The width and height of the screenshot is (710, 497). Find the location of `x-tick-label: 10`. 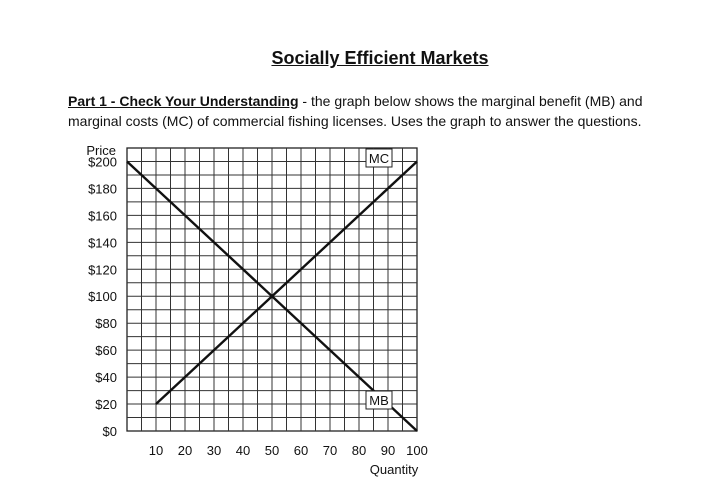

x-tick-label: 10 is located at coordinates (156, 450).